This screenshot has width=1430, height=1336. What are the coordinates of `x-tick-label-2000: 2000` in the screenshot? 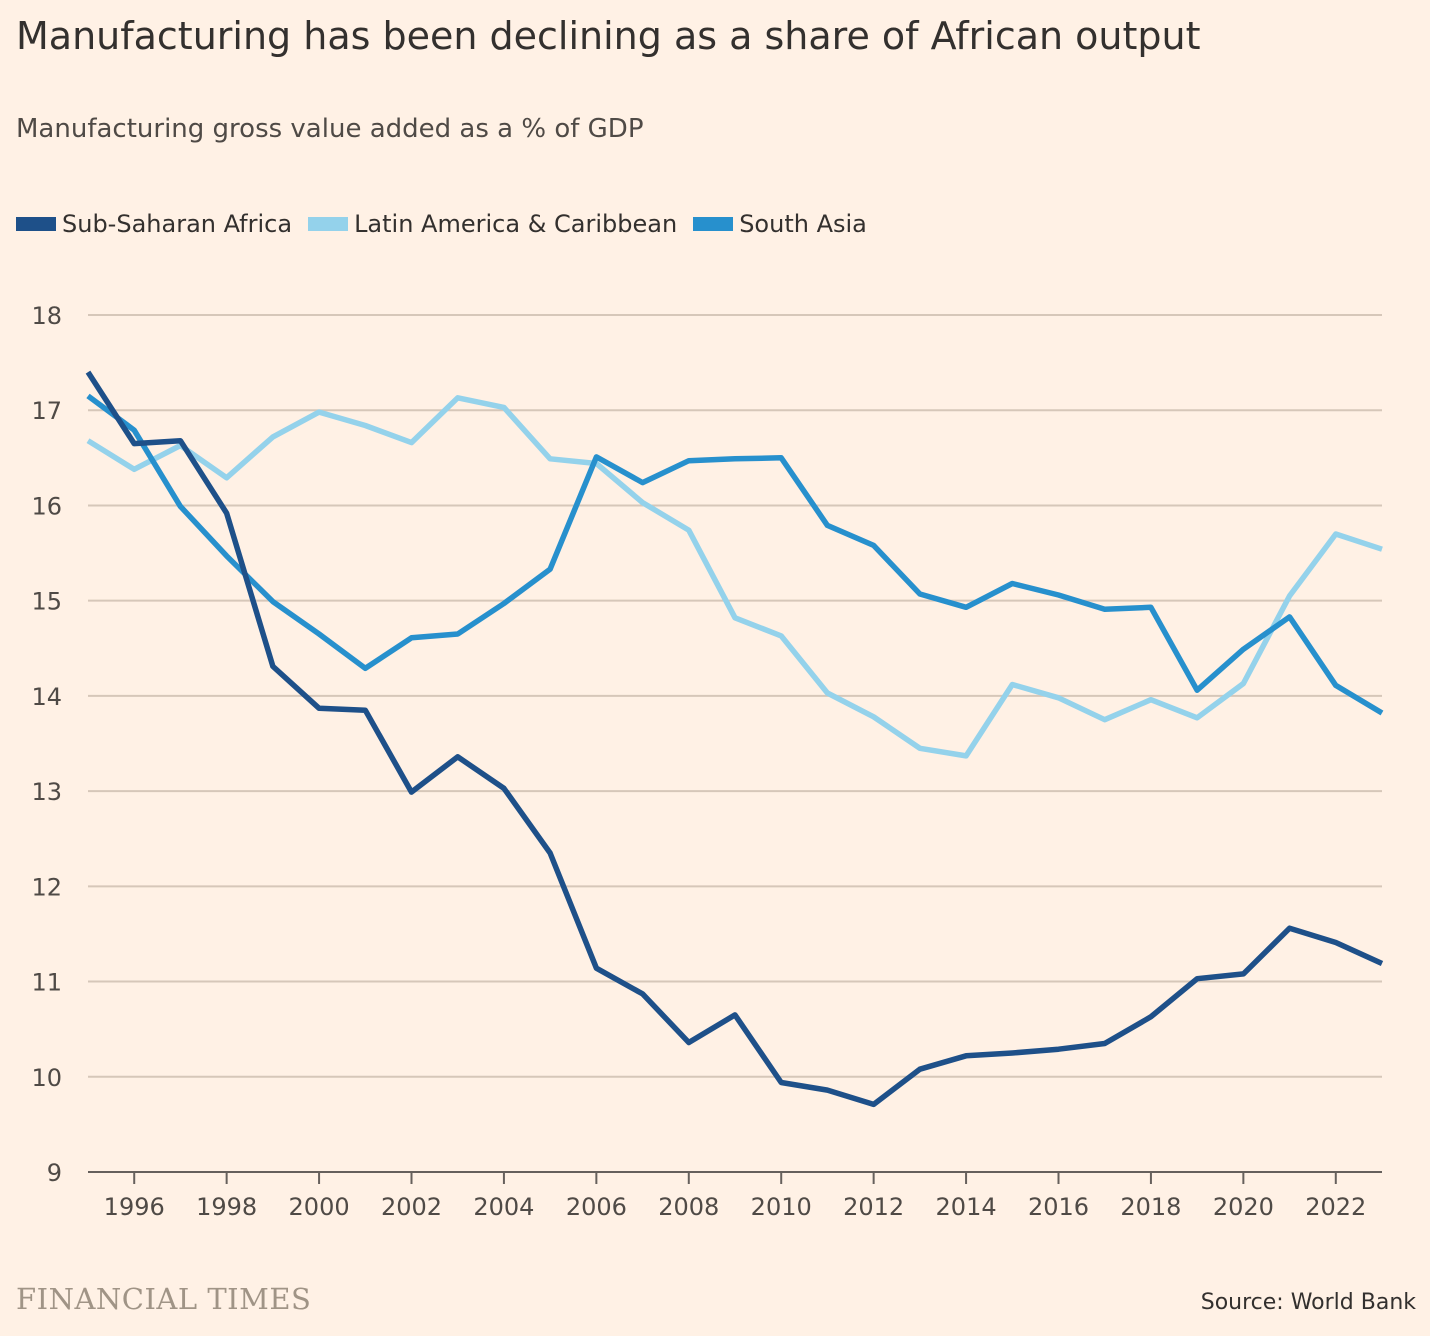 It's located at (319, 1207).